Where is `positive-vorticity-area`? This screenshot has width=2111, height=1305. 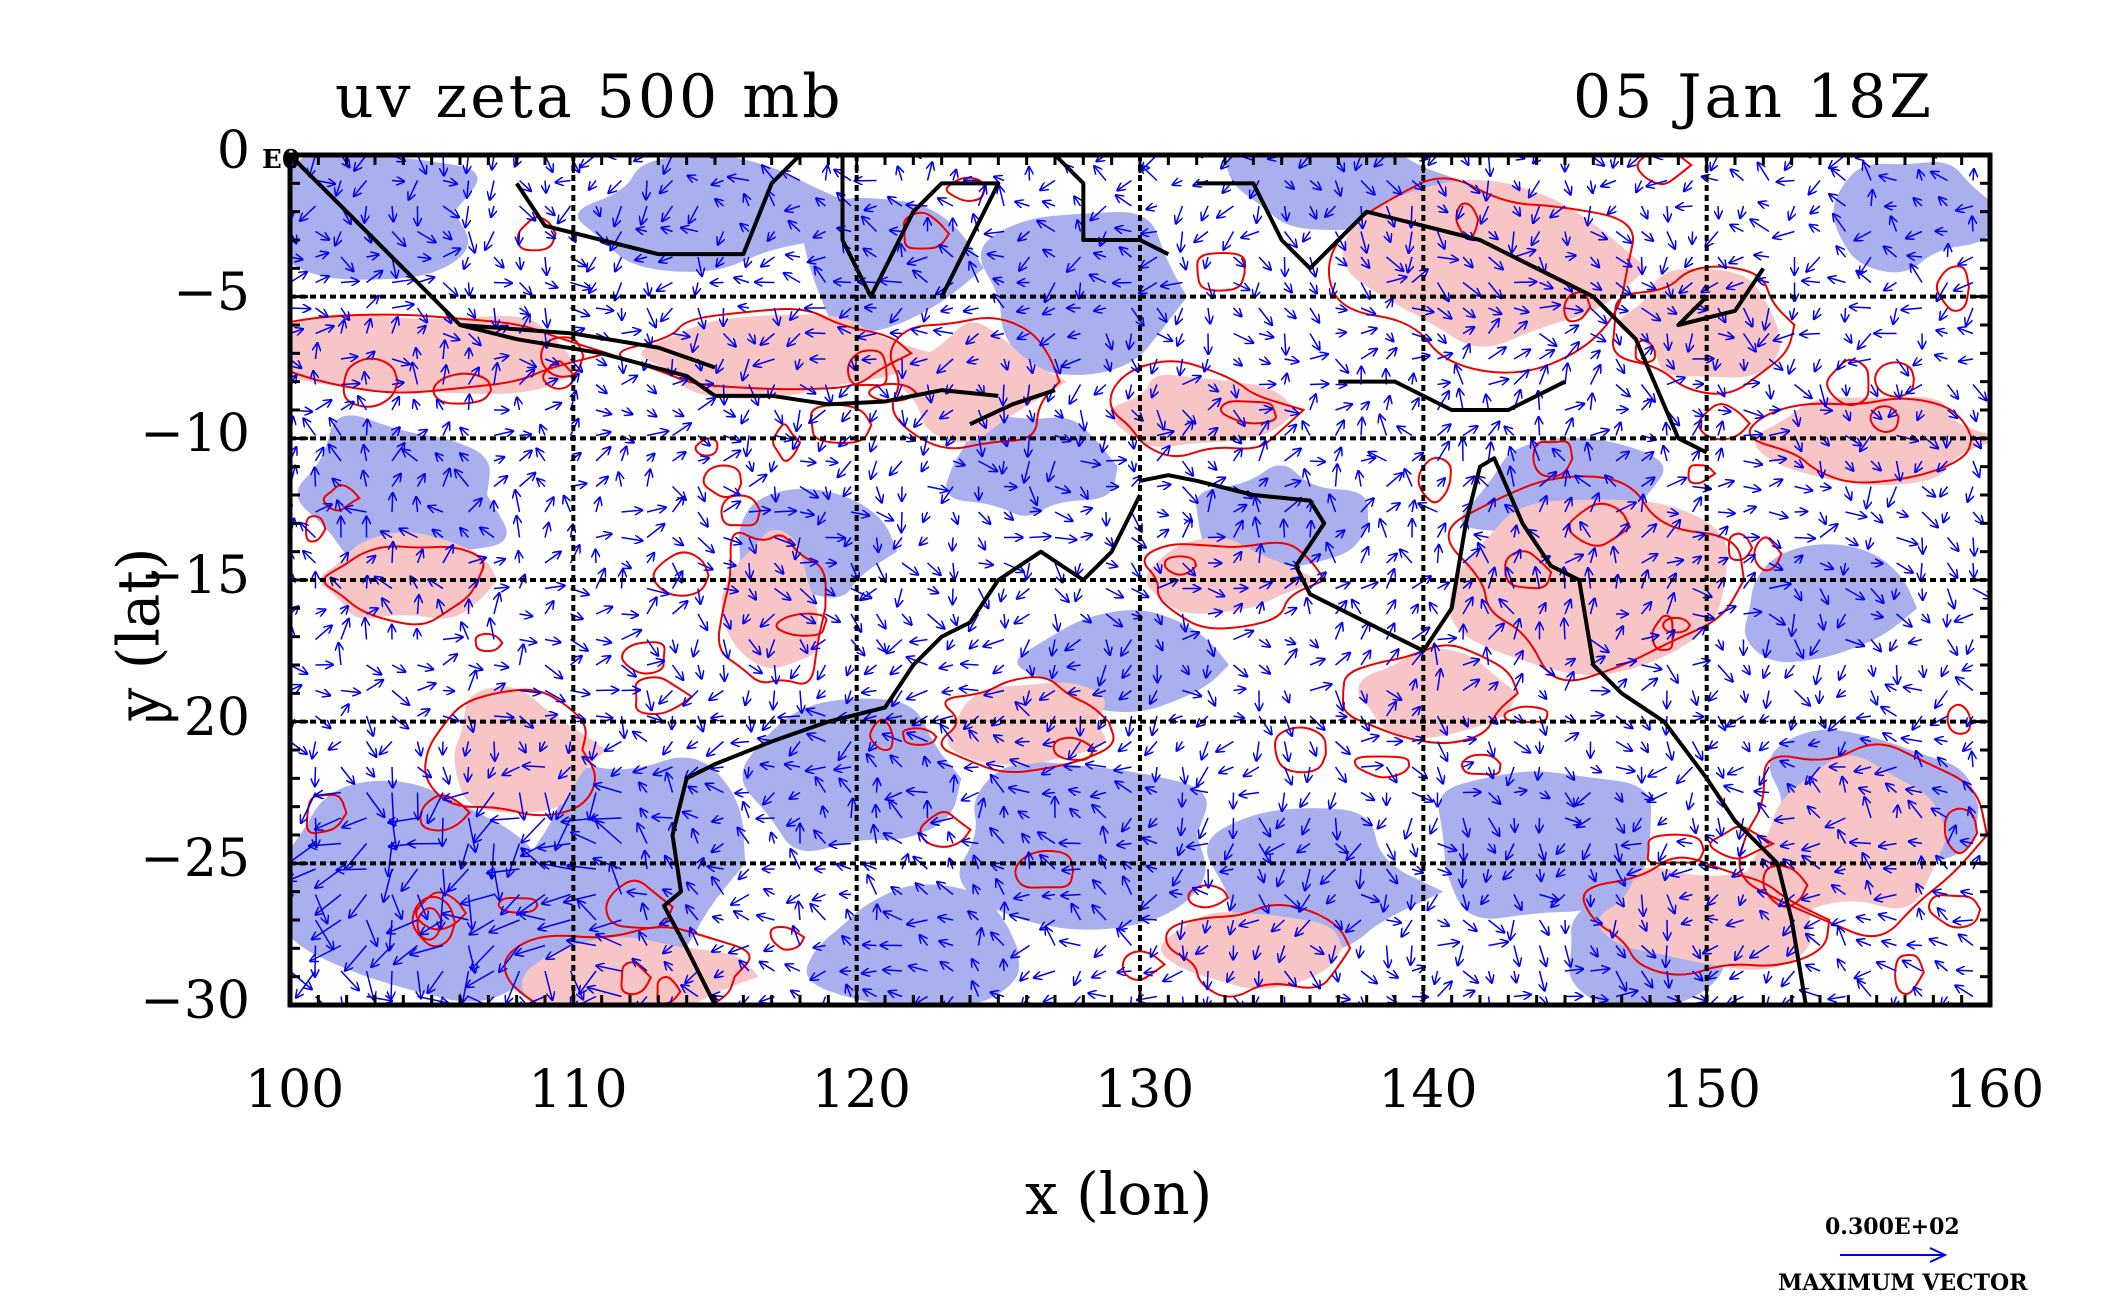
positive-vorticity-area is located at coordinates (1872, 441).